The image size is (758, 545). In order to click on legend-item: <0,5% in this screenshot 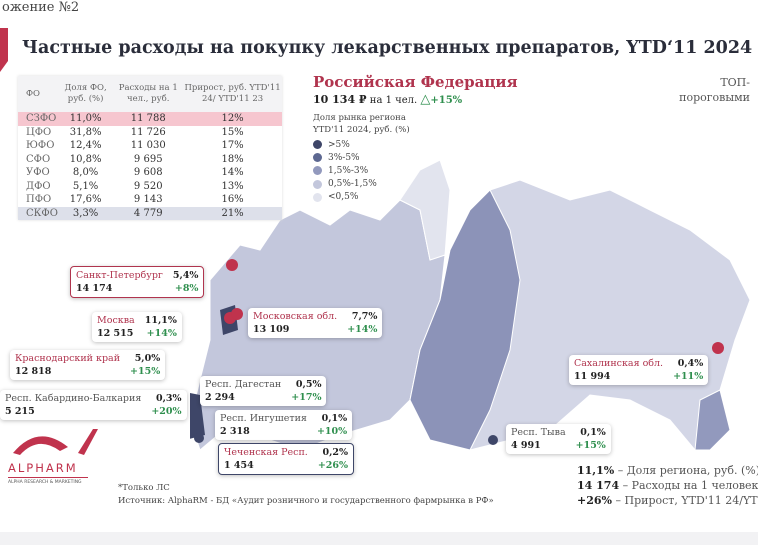, I will do `click(345, 197)`.